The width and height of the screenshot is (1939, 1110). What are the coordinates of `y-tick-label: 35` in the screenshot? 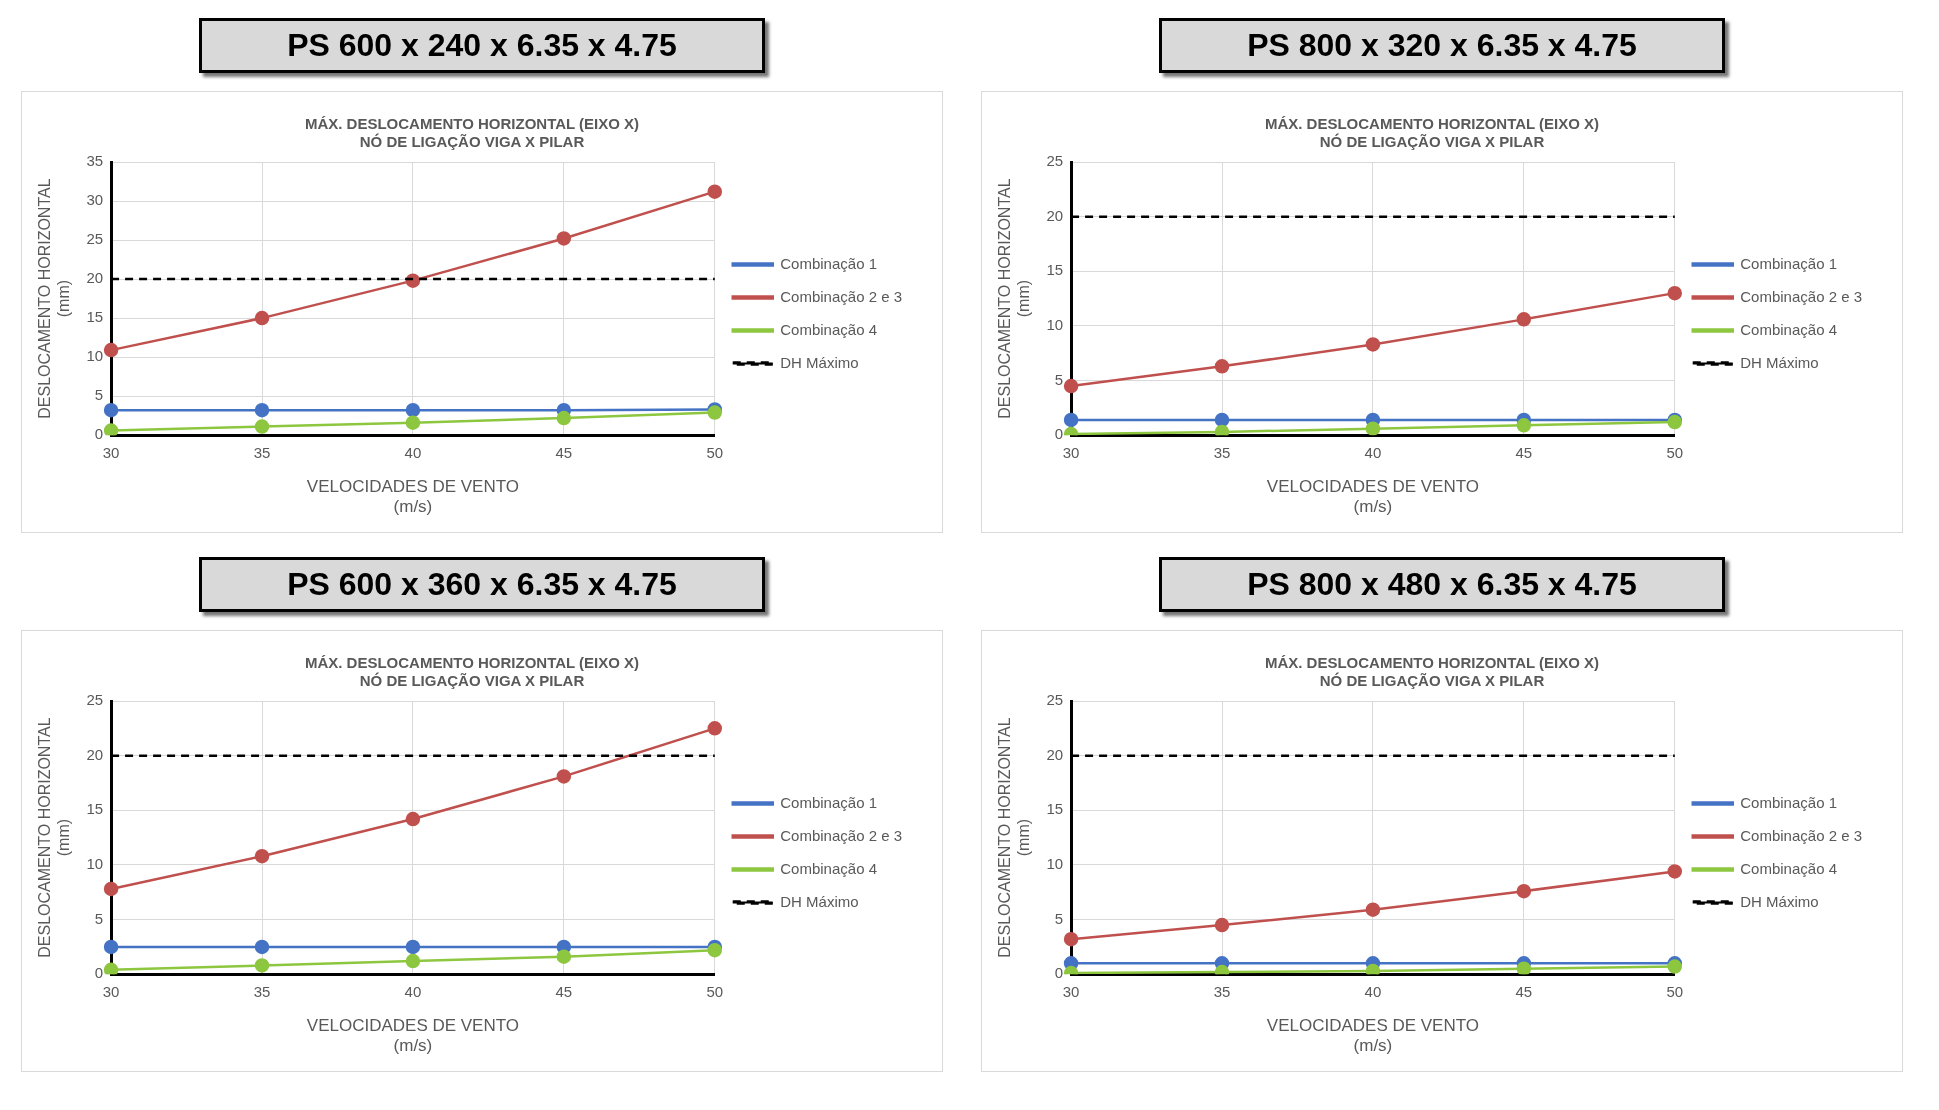 It's located at (95, 161).